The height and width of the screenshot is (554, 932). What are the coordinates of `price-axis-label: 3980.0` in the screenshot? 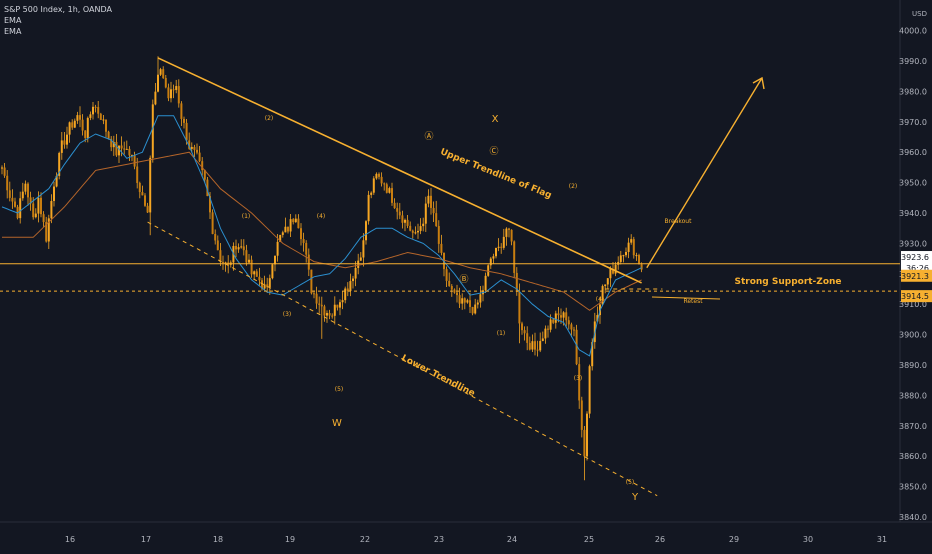 It's located at (913, 91).